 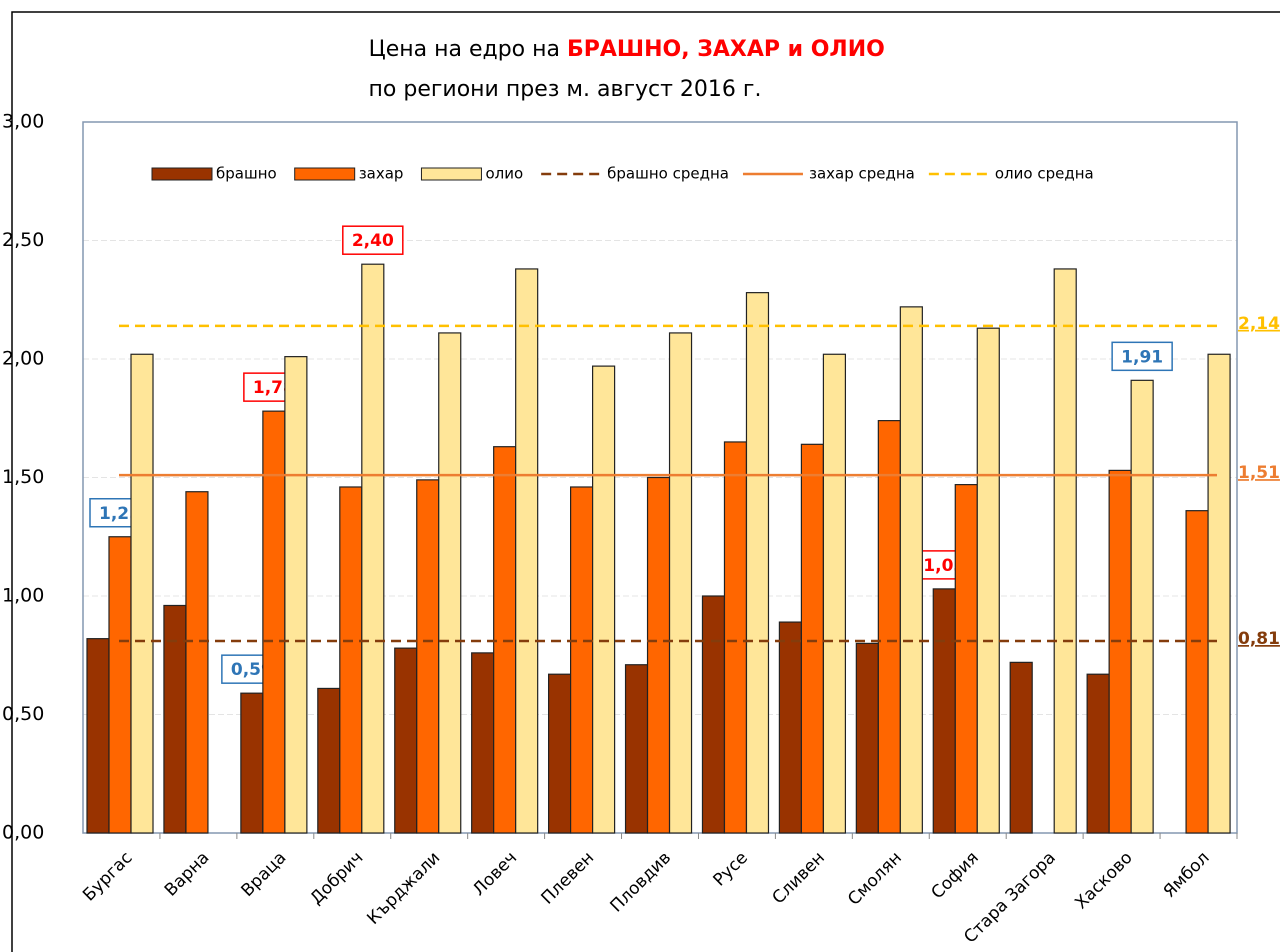 I want to click on y-tick-label: 2,50, so click(x=23, y=240).